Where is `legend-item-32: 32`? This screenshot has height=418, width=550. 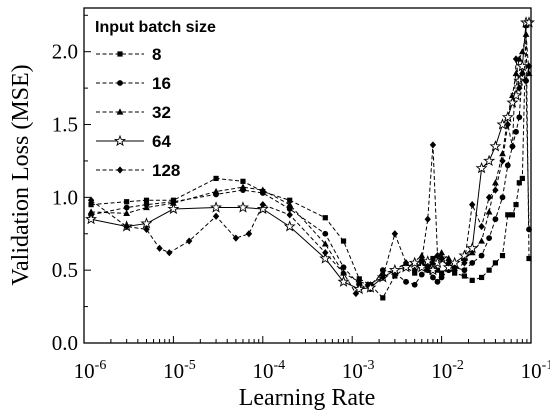 legend-item-32: 32 is located at coordinates (133, 112).